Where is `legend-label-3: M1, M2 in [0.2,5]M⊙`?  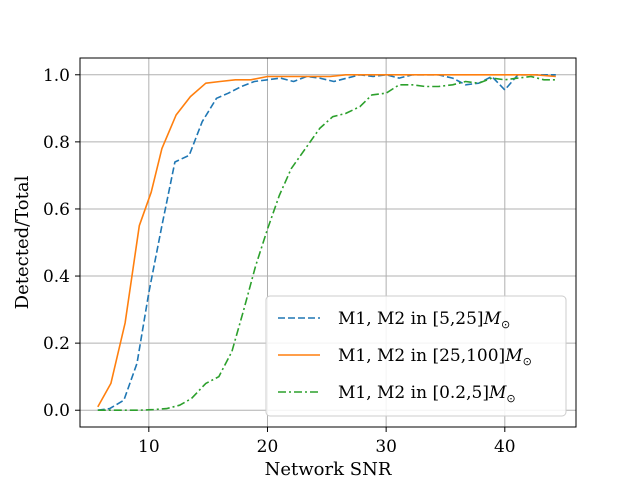
legend-label-3: M1, M2 in [0.2,5]M⊙ is located at coordinates (427, 394).